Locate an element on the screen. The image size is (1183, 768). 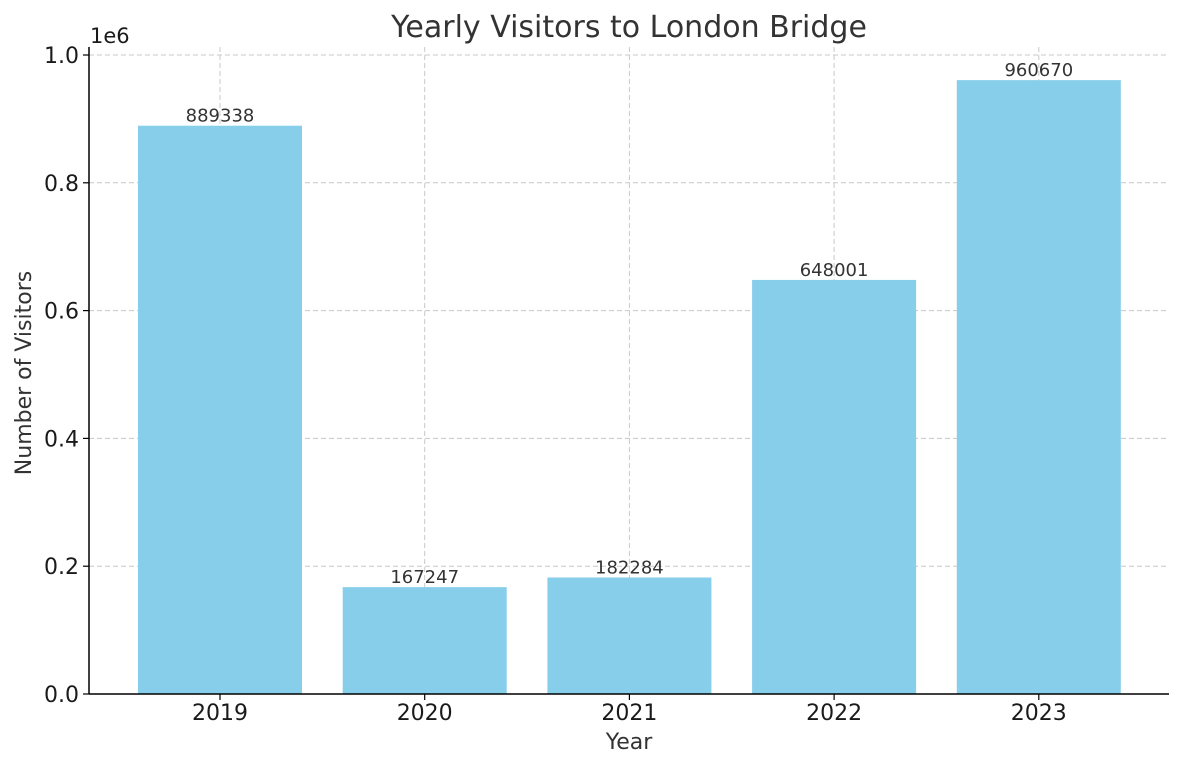
y-axis-title: Number of Visitors is located at coordinates (24, 373).